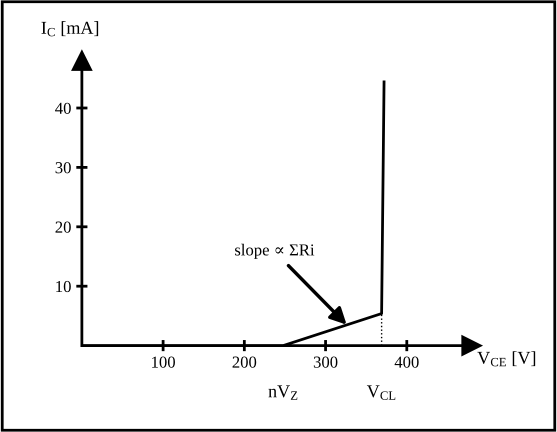  What do you see at coordinates (69, 28) in the screenshot?
I see `y-axis-title: I$_{C}$ [mA]` at bounding box center [69, 28].